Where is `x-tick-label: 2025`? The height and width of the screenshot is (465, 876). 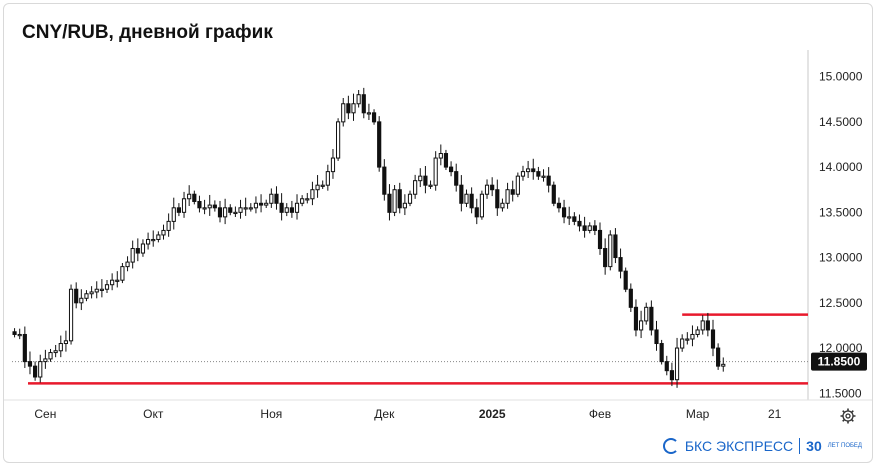 x-tick-label: 2025 is located at coordinates (492, 414).